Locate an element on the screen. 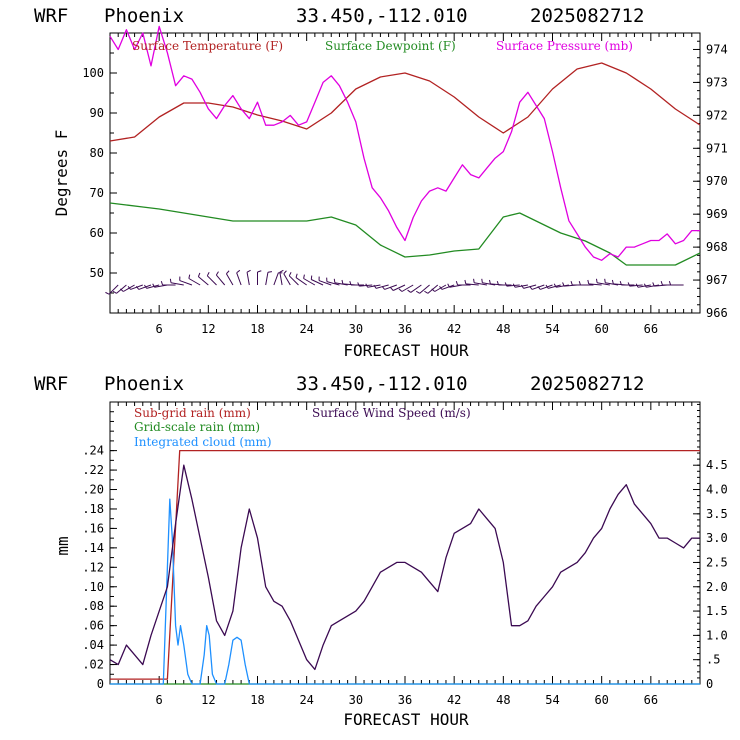 The width and height of the screenshot is (740, 740). y-right-tick-label: 4.5 is located at coordinates (717, 465).